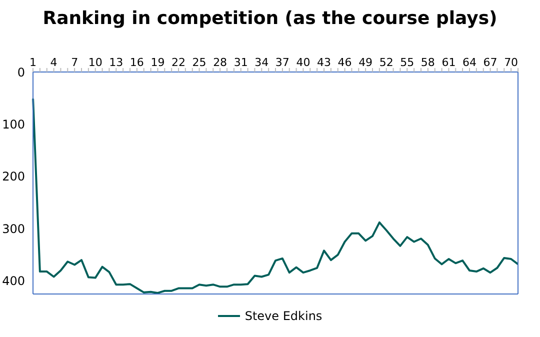 The height and width of the screenshot is (337, 540). What do you see at coordinates (511, 62) in the screenshot?
I see `x-tick-label: 70` at bounding box center [511, 62].